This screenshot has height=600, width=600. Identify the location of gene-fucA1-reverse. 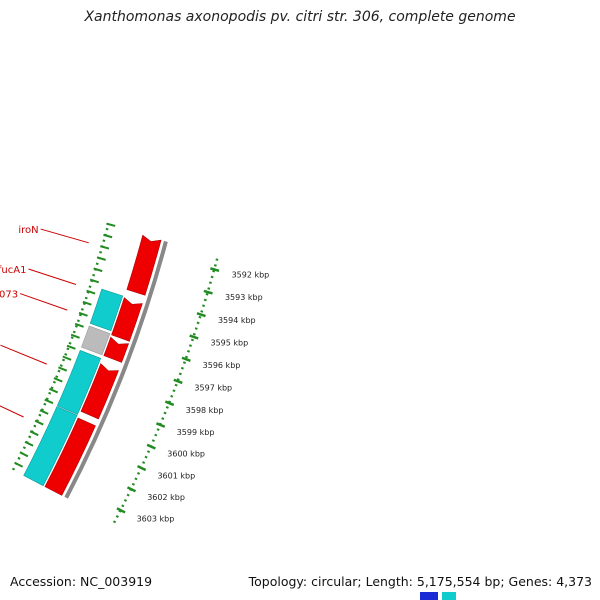
(106, 310).